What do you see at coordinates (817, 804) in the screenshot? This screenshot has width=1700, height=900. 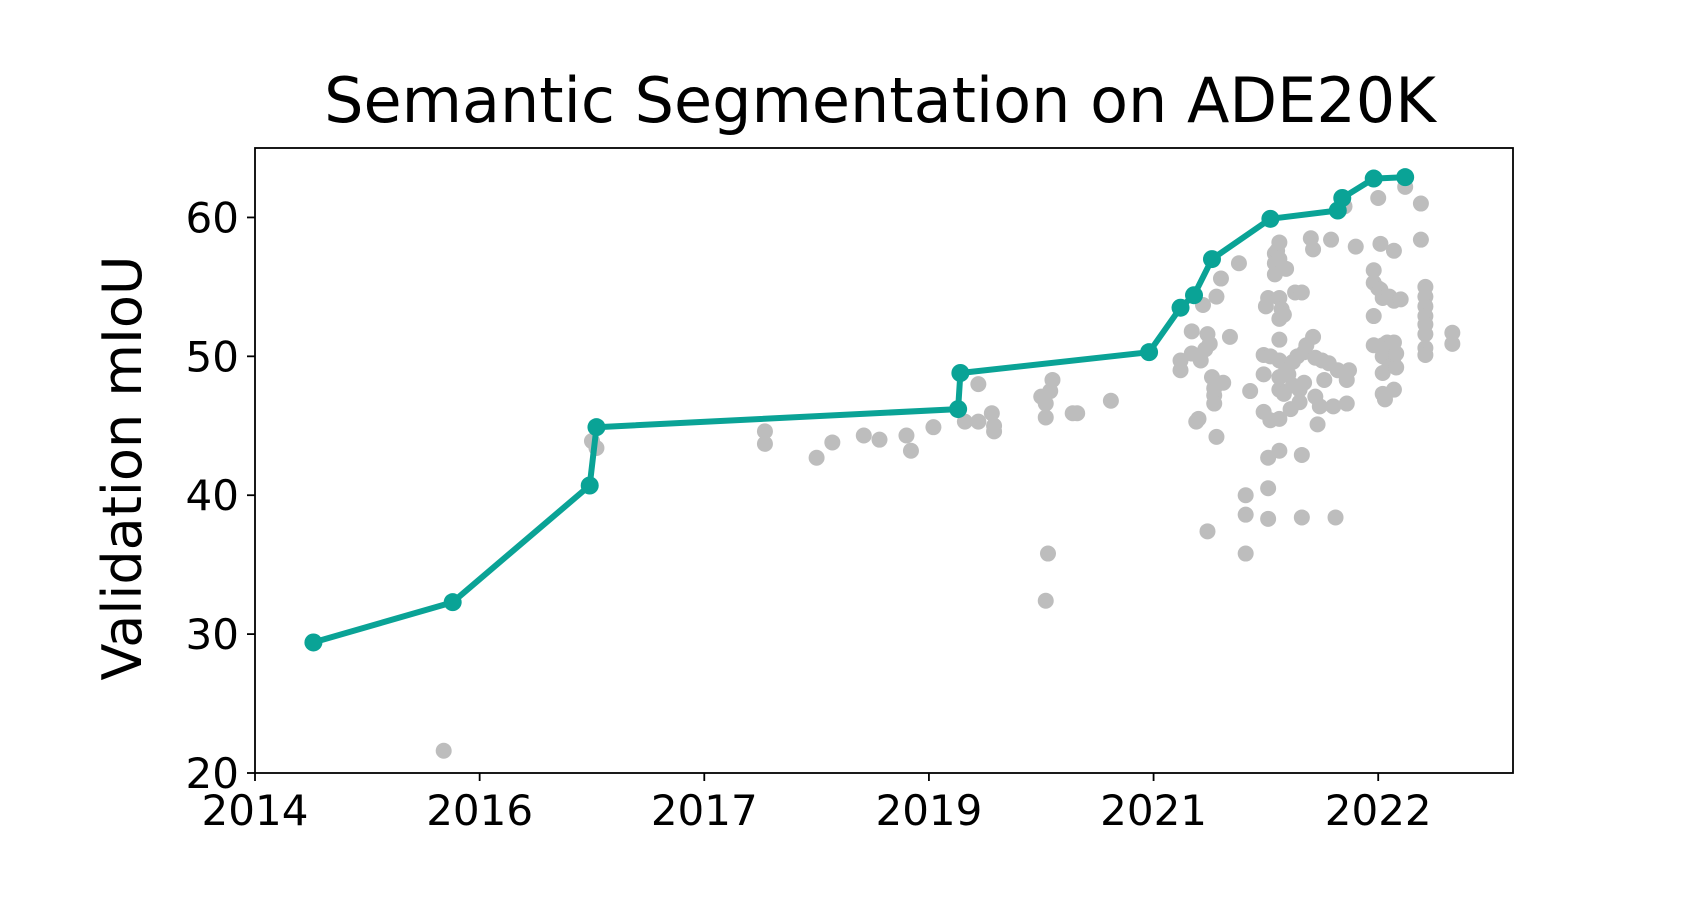 I see `x-axis: 2014 2016 2017 2019 2021 2022` at bounding box center [817, 804].